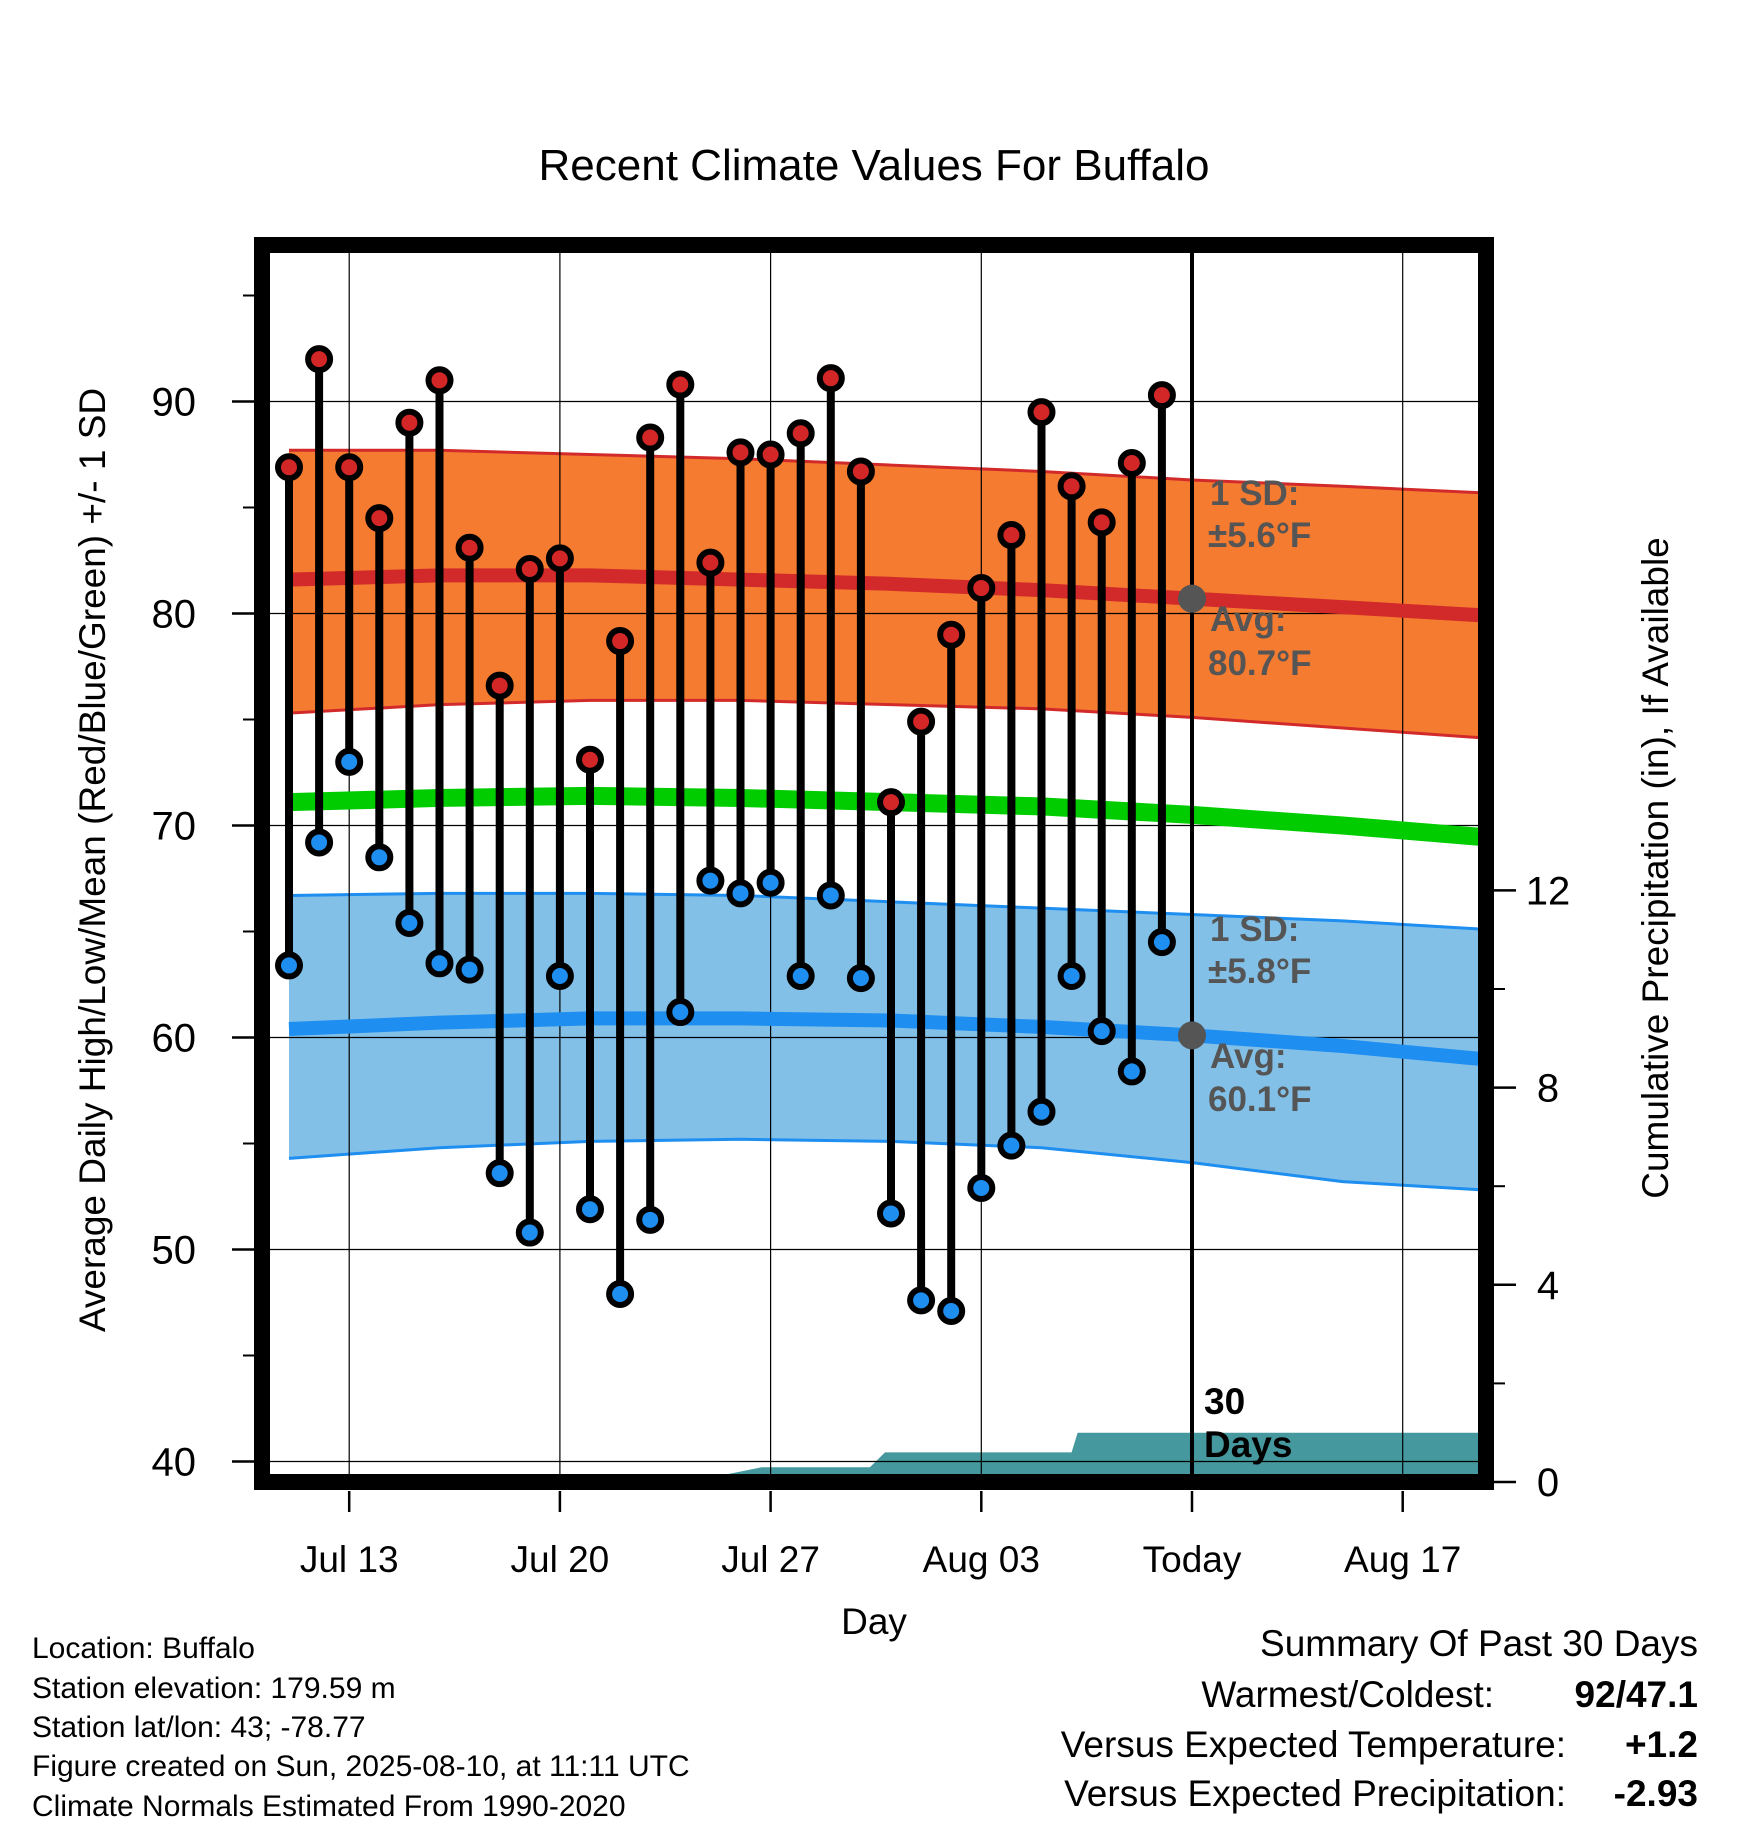 This screenshot has width=1748, height=1828. I want to click on high-avg-value: 80.7°F, so click(1260, 663).